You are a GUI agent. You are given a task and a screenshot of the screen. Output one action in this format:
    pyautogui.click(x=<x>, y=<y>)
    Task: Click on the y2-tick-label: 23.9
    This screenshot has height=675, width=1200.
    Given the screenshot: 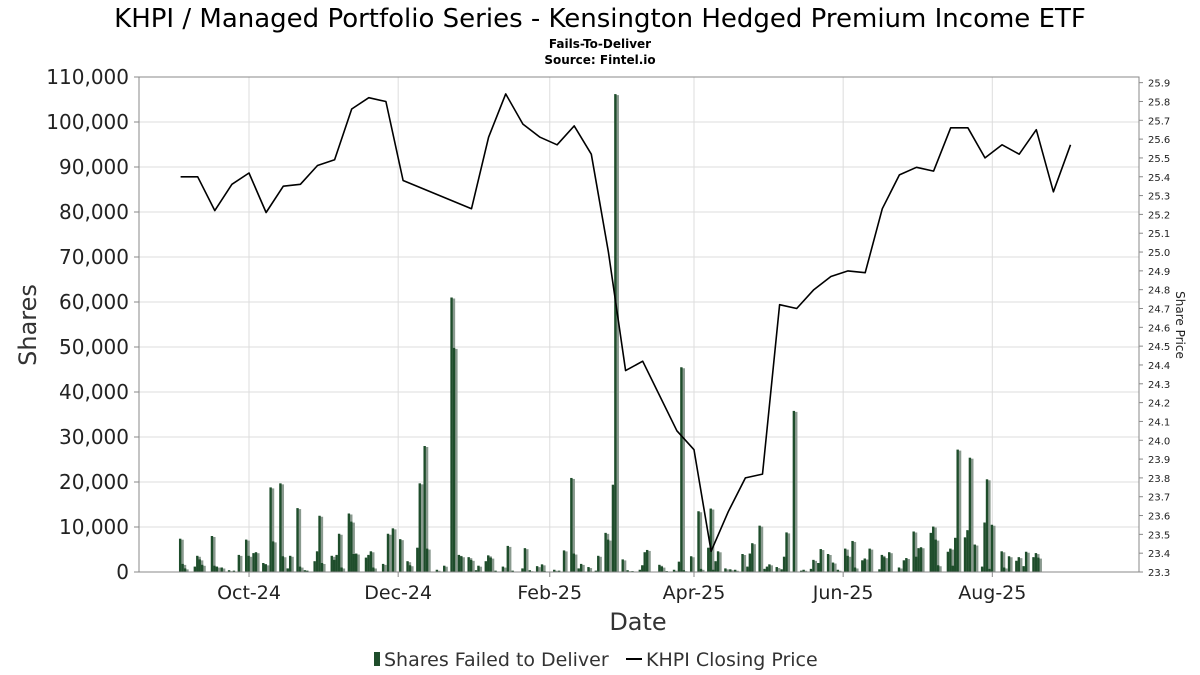 What is the action you would take?
    pyautogui.click(x=1159, y=460)
    